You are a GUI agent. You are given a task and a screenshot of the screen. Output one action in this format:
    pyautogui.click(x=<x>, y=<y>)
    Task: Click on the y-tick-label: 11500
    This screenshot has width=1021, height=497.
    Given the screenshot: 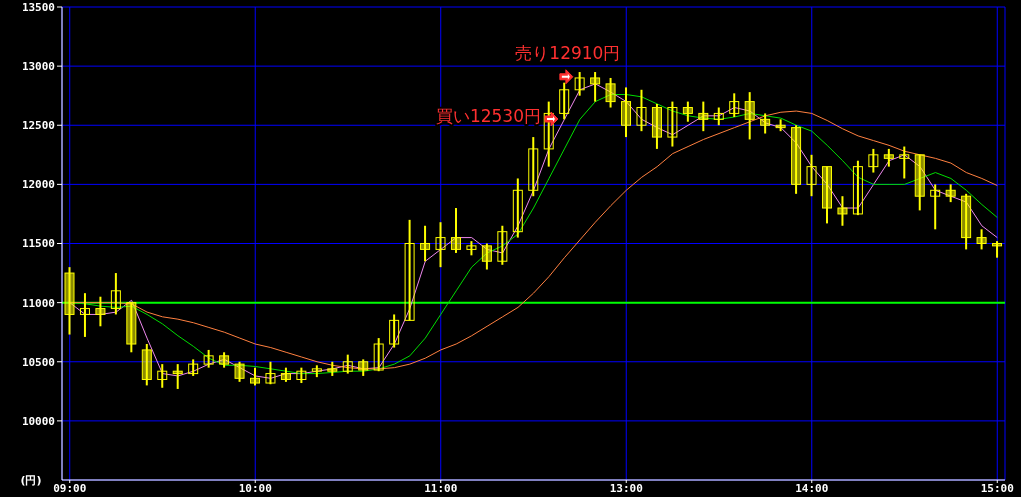 What is the action you would take?
    pyautogui.click(x=38, y=244)
    